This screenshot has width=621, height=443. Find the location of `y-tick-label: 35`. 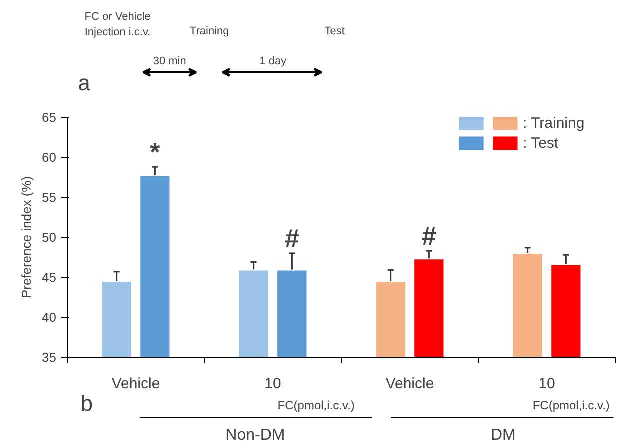

y-tick-label: 35 is located at coordinates (49, 357).